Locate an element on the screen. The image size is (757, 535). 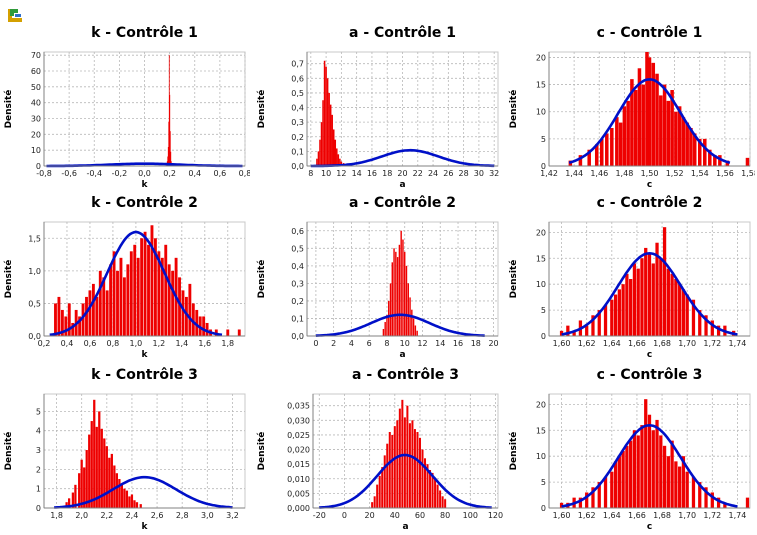
x-tick-label: 4 is located at coordinates (351, 343).